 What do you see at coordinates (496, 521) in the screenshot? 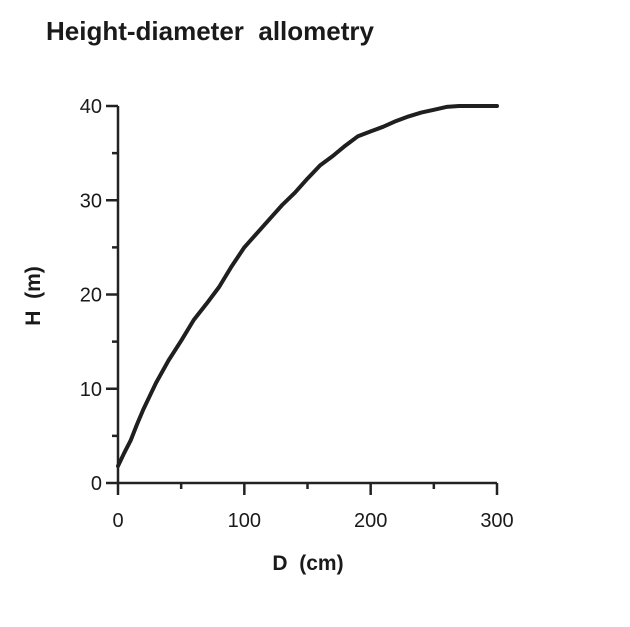
I see `x-tick-label: 300` at bounding box center [496, 521].